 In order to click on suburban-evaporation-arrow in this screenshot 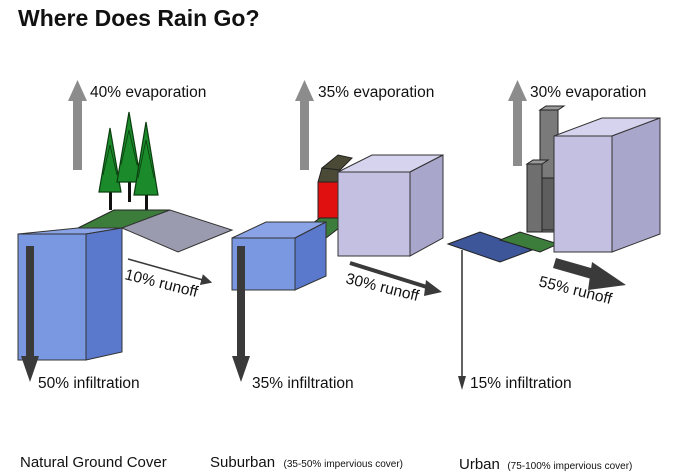, I will do `click(304, 125)`.